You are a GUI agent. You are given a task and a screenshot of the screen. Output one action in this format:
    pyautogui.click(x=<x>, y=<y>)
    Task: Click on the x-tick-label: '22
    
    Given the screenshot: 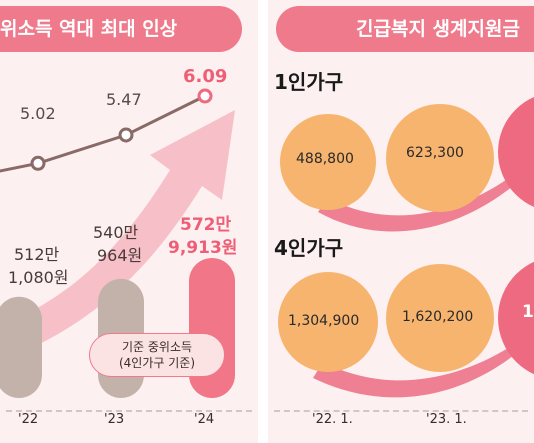 What is the action you would take?
    pyautogui.click(x=28, y=419)
    